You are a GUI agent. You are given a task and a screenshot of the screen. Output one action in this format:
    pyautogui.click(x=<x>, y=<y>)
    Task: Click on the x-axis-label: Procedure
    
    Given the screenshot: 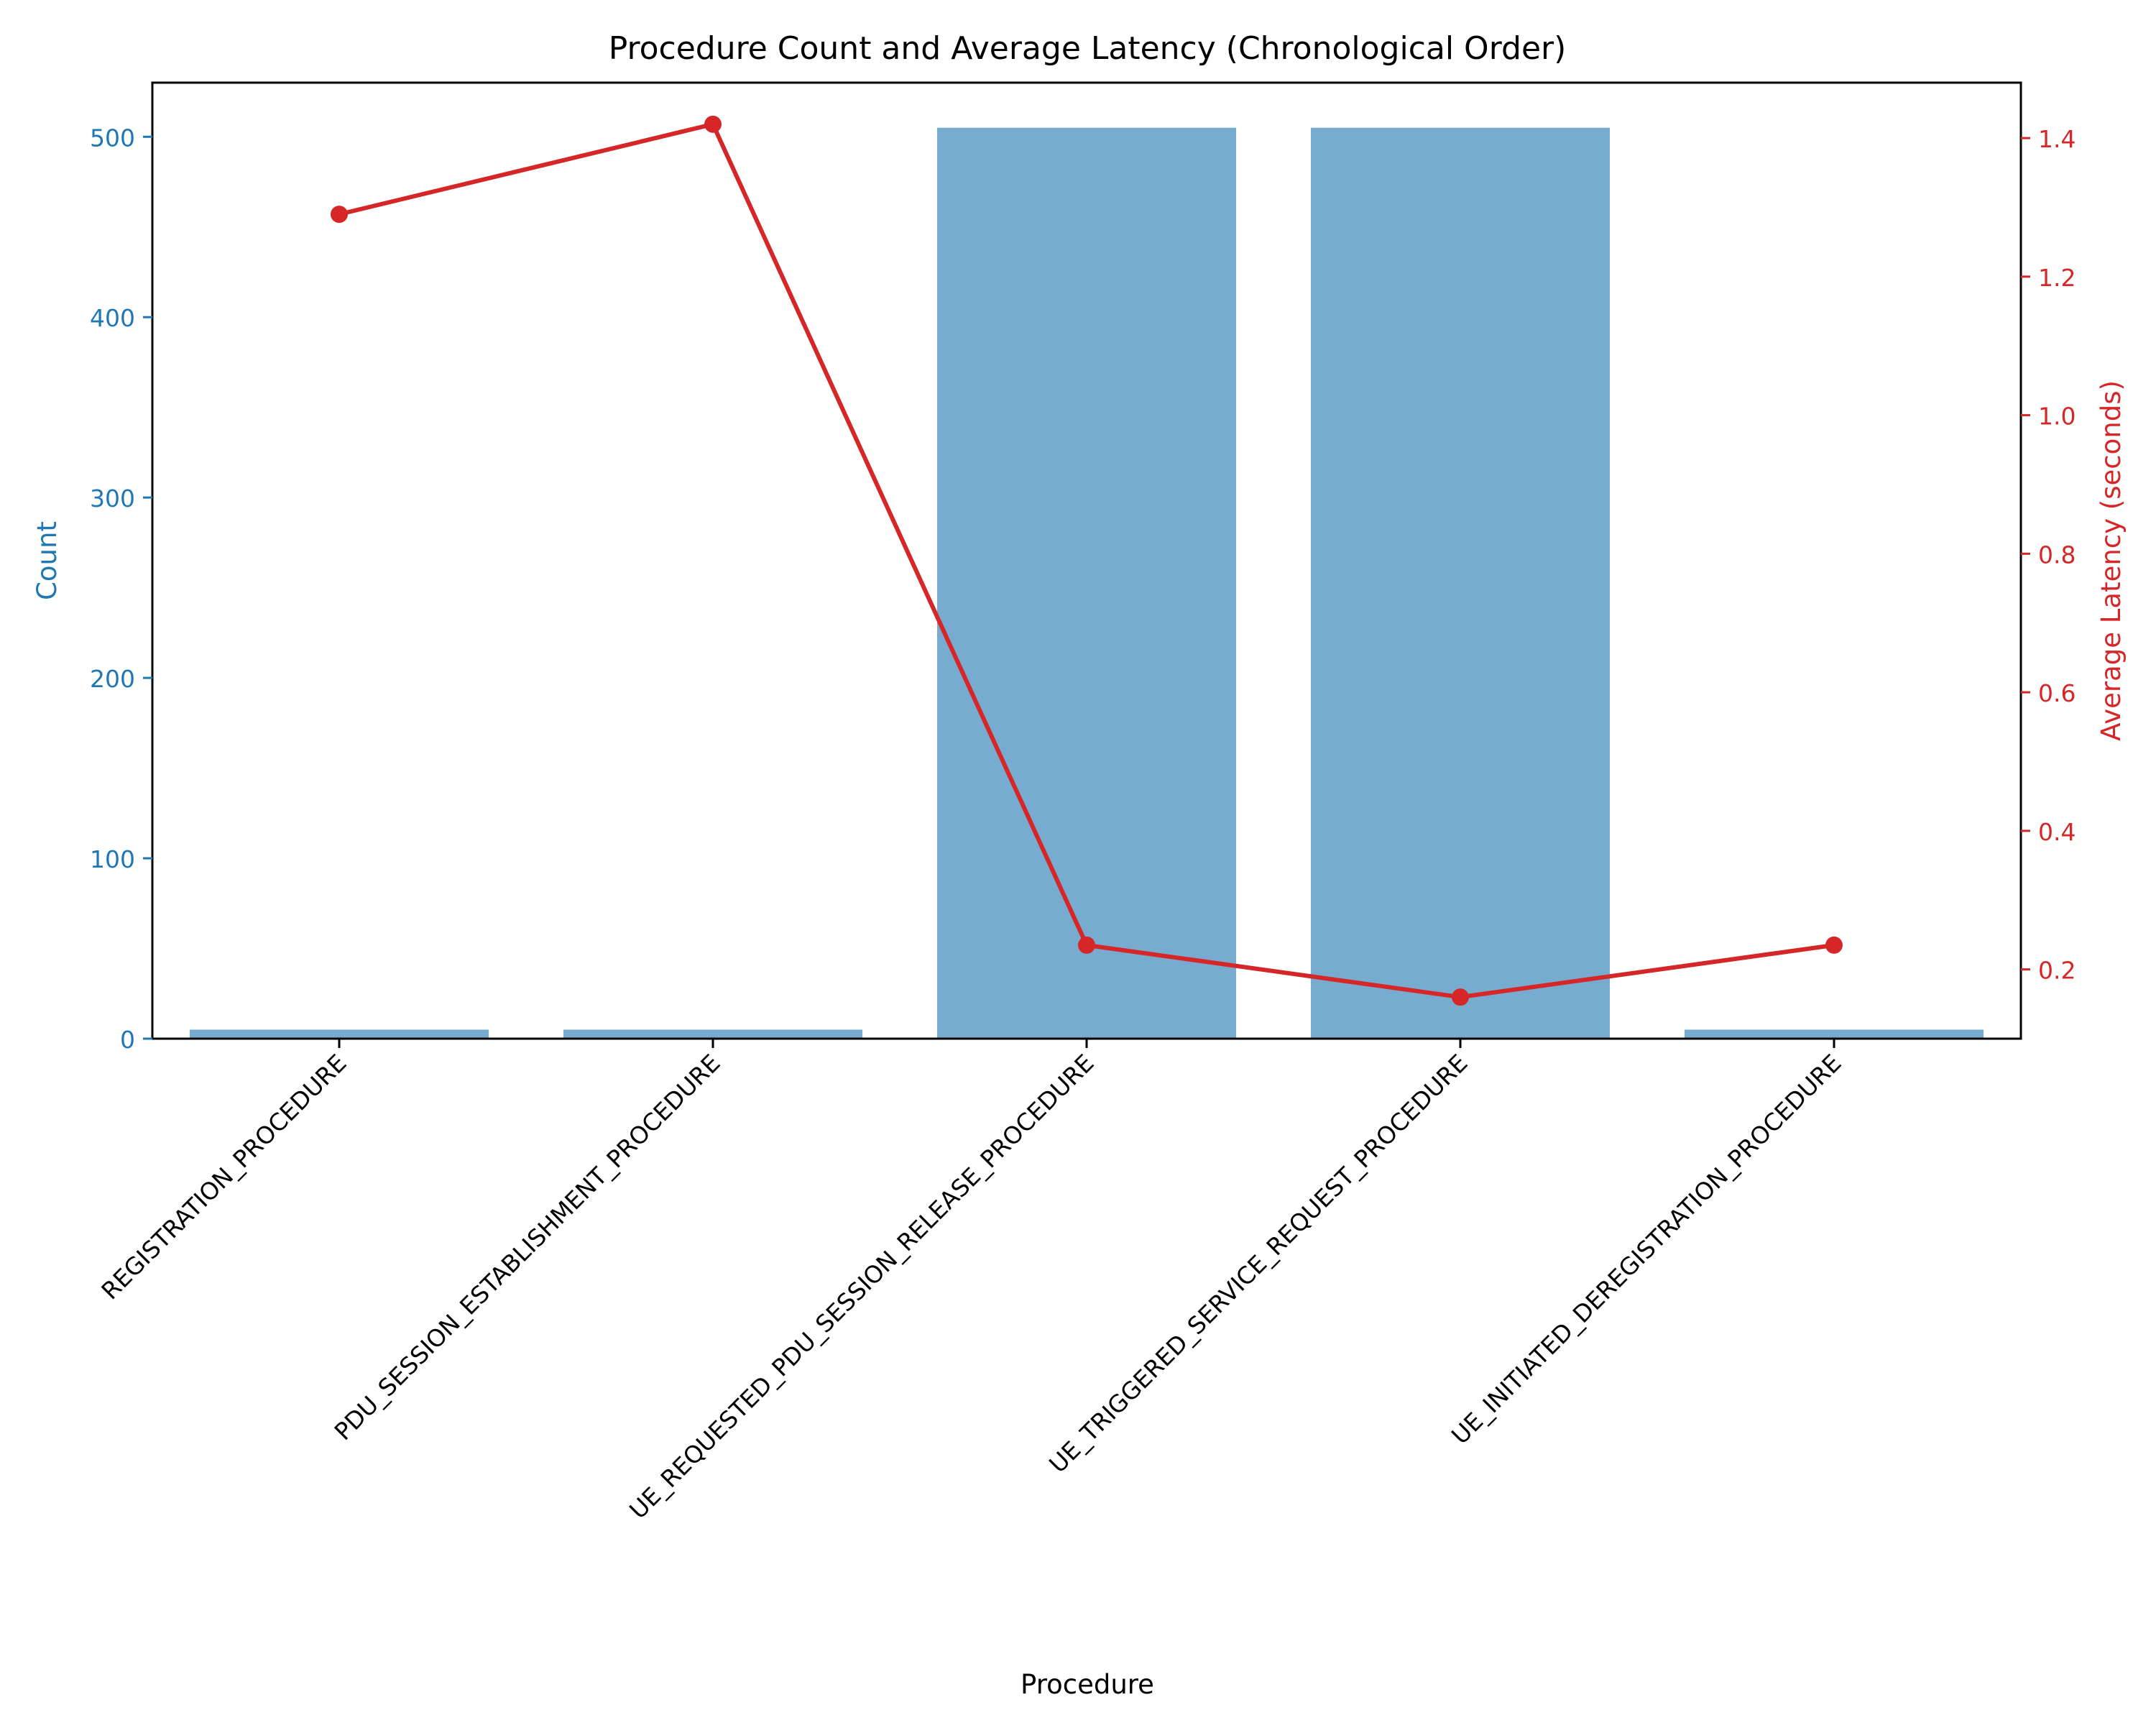 What is the action you would take?
    pyautogui.click(x=1087, y=1685)
    